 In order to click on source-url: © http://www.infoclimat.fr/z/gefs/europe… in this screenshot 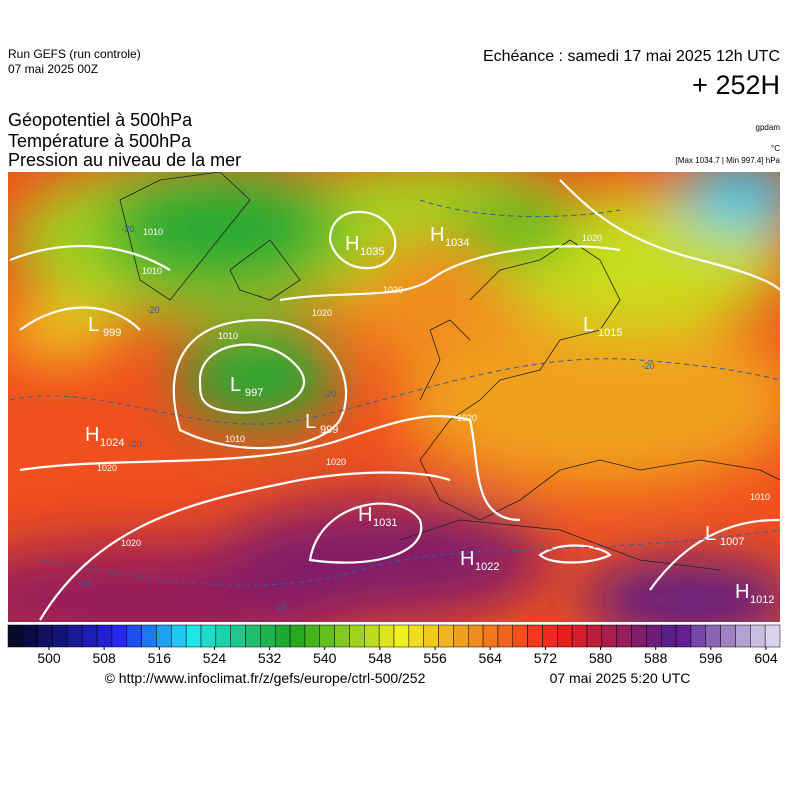, I will do `click(265, 678)`.